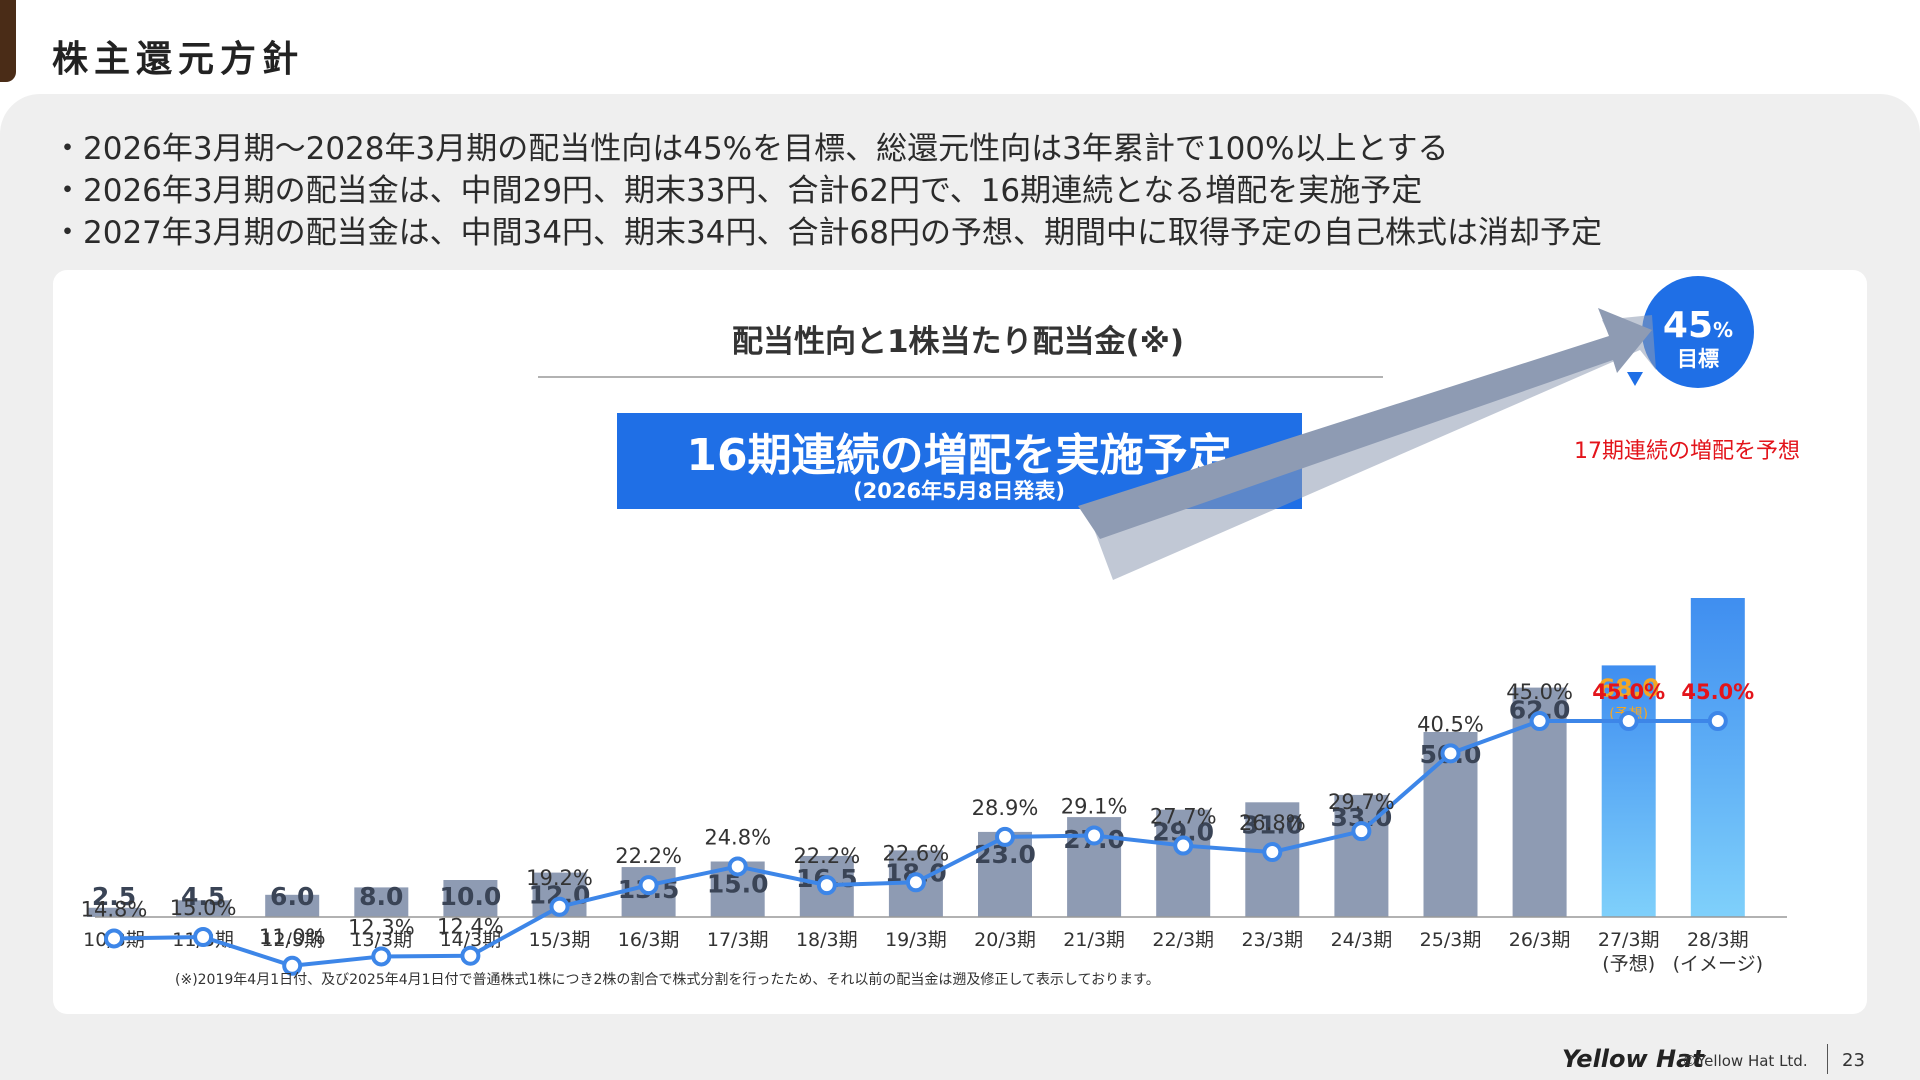 Image resolution: width=1920 pixels, height=1080 pixels. I want to click on header-accent, so click(8, 41).